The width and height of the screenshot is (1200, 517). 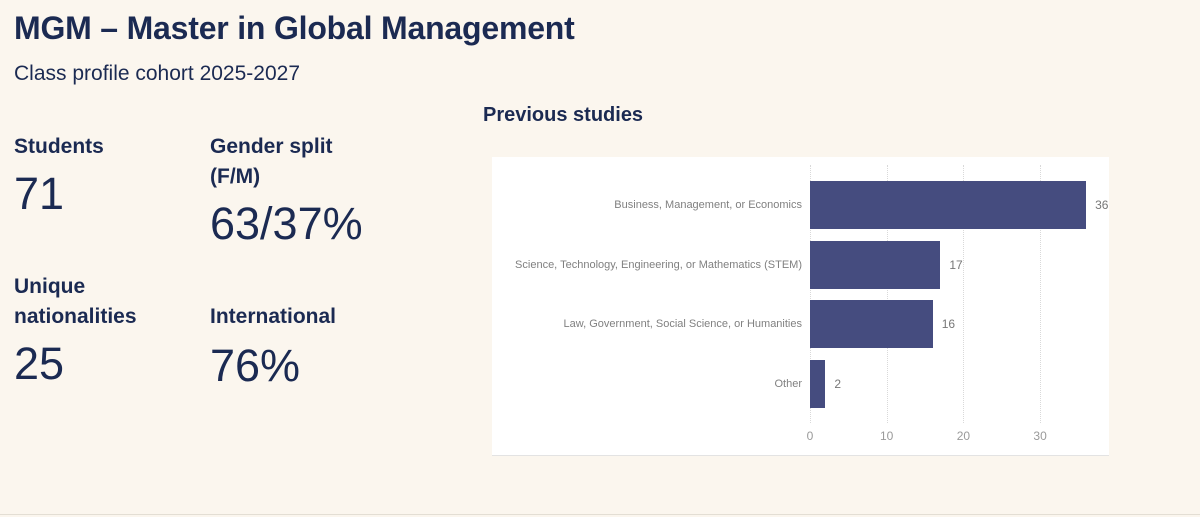 What do you see at coordinates (1040, 436) in the screenshot?
I see `x-tick-label: 30` at bounding box center [1040, 436].